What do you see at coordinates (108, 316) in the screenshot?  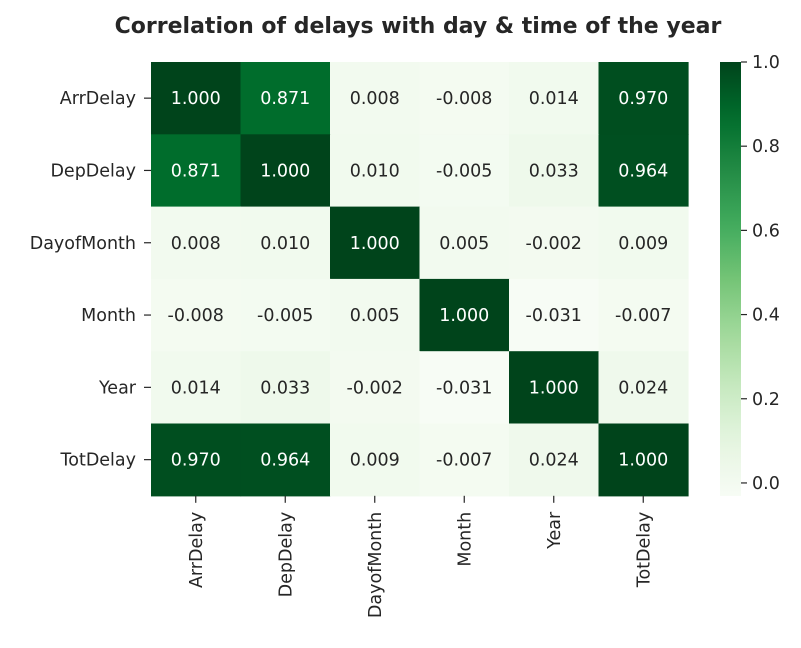 I see `y-tick-label: Month` at bounding box center [108, 316].